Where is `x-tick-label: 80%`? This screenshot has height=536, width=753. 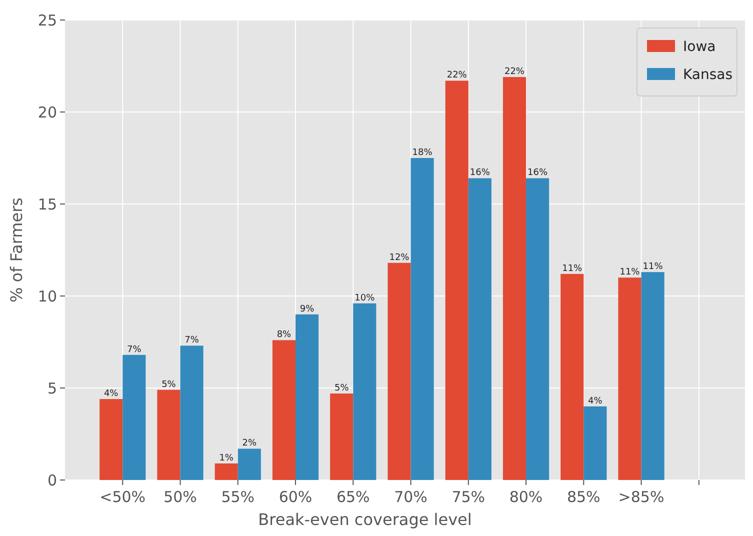
x-tick-label: 80% is located at coordinates (526, 497).